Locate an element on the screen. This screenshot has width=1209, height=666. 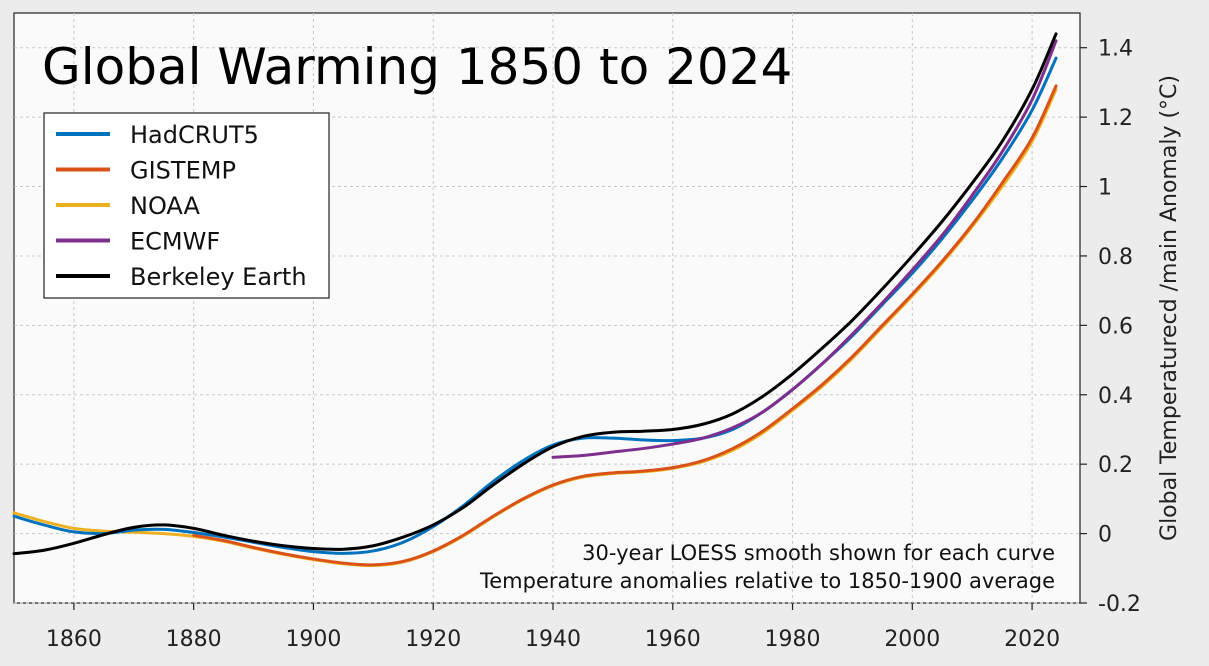
x-tick-label: 2020 is located at coordinates (1032, 639).